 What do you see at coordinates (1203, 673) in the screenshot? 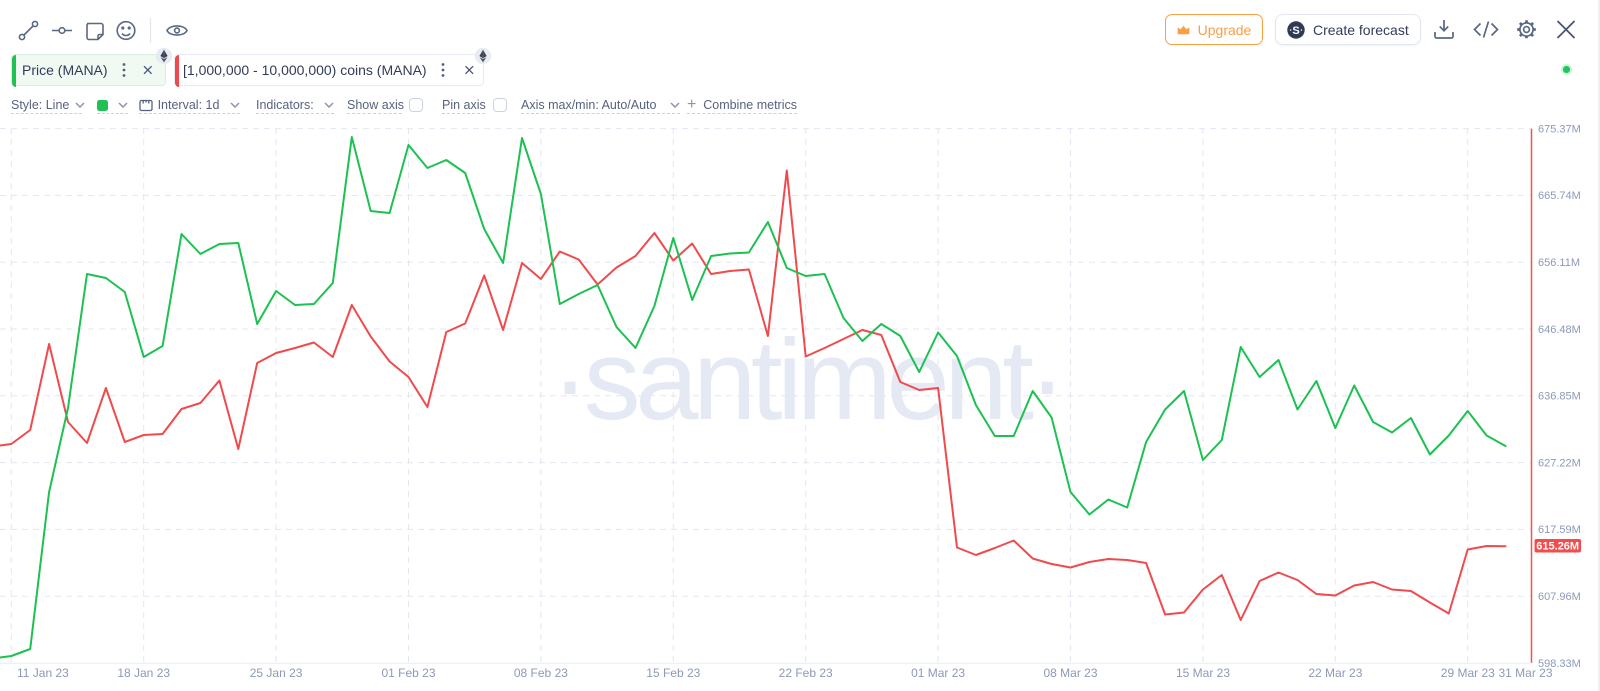
I see `svg-text: 15 Mar 23` at bounding box center [1203, 673].